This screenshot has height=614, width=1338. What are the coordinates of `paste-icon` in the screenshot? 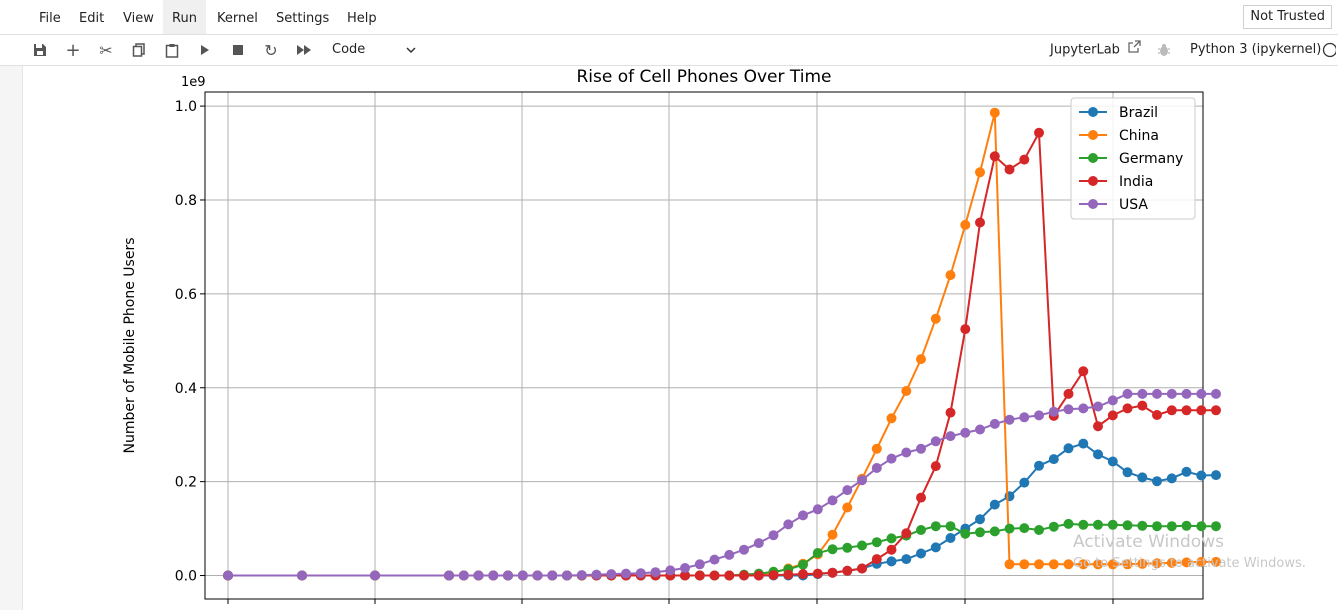 It's located at (172, 50).